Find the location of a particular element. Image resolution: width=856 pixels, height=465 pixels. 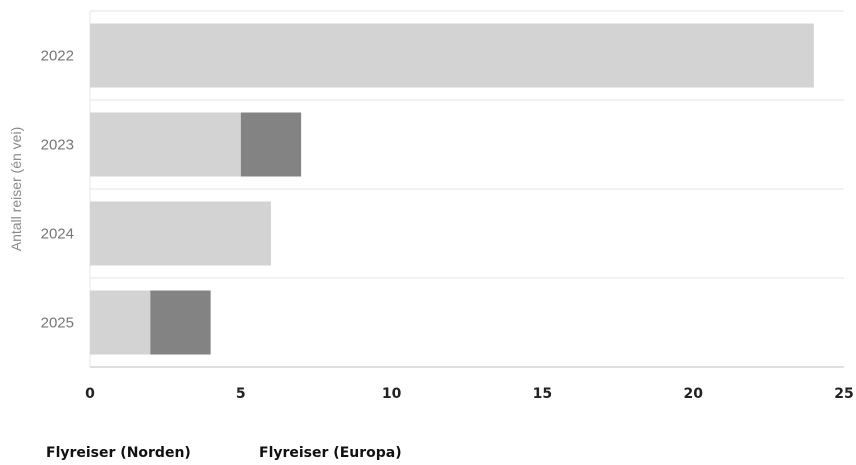

category-label-2023: 2023 is located at coordinates (57, 145).